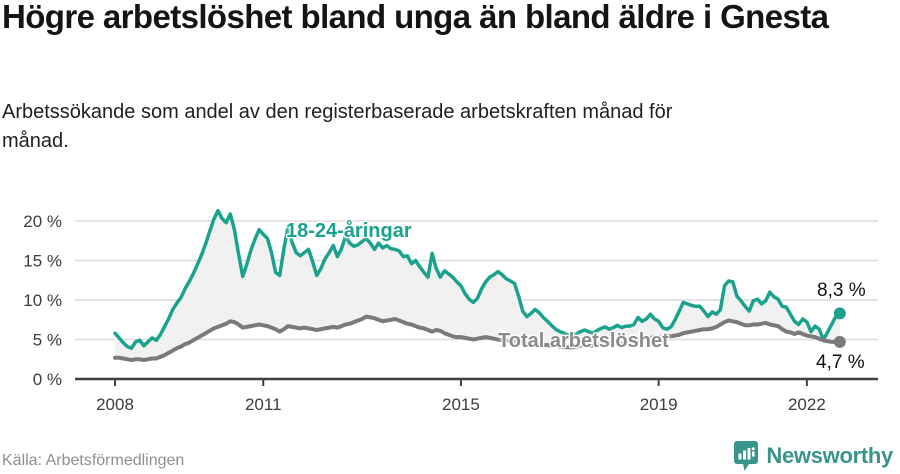 The image size is (900, 474). What do you see at coordinates (263, 404) in the screenshot?
I see `x-tick-label: 2011` at bounding box center [263, 404].